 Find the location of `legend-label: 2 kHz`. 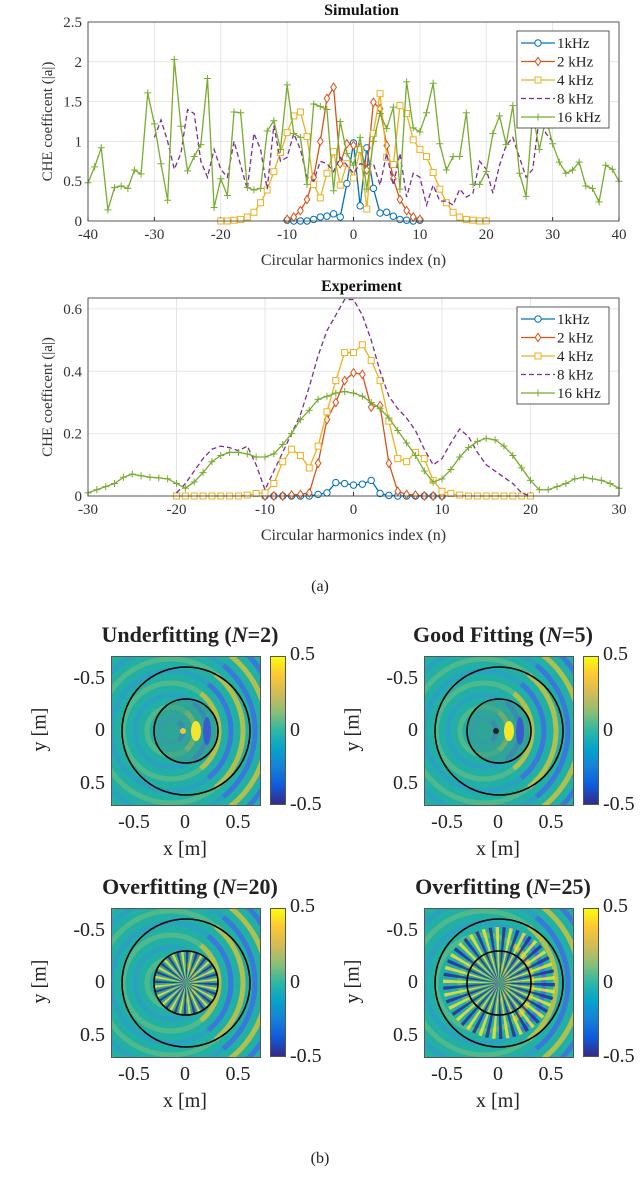

legend-label: 2 kHz is located at coordinates (575, 63).